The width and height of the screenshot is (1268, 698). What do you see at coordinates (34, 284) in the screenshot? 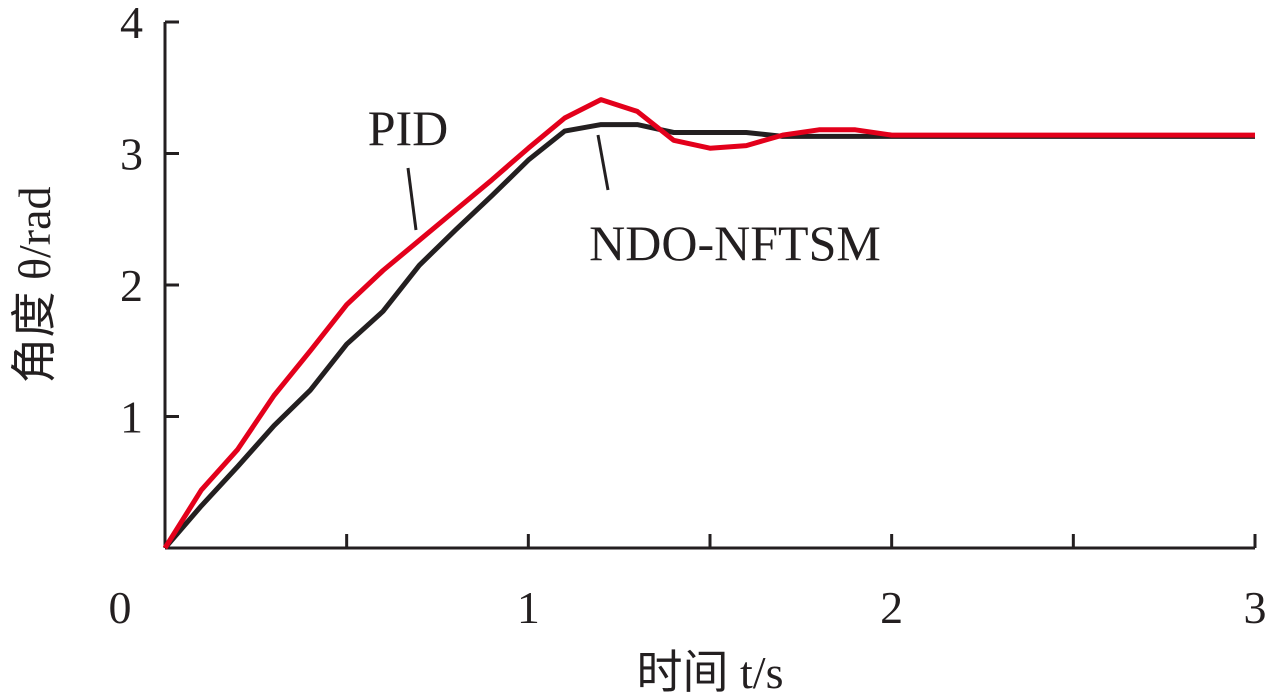
I see `y-axis-label: 角度 θ/rad` at bounding box center [34, 284].